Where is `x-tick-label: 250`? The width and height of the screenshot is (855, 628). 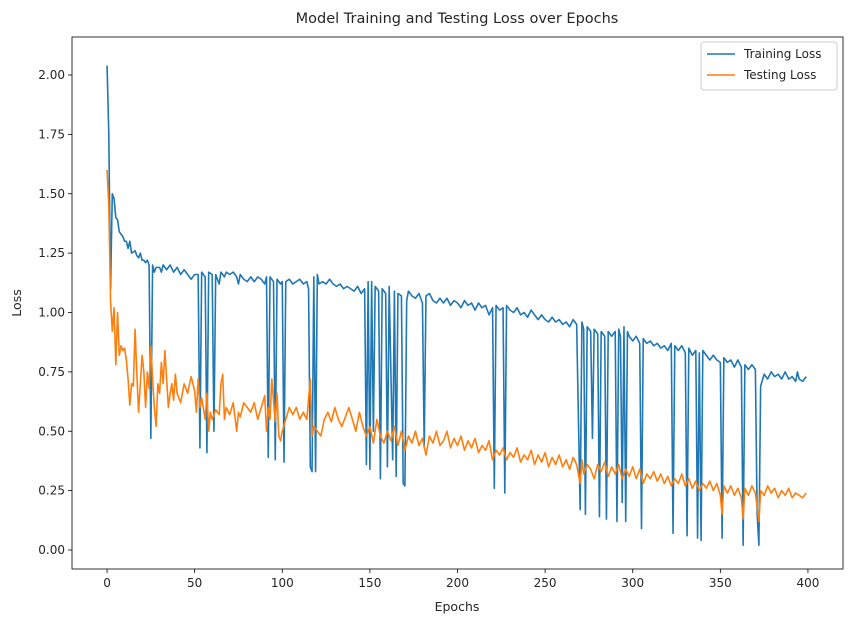 x-tick-label: 250 is located at coordinates (545, 583).